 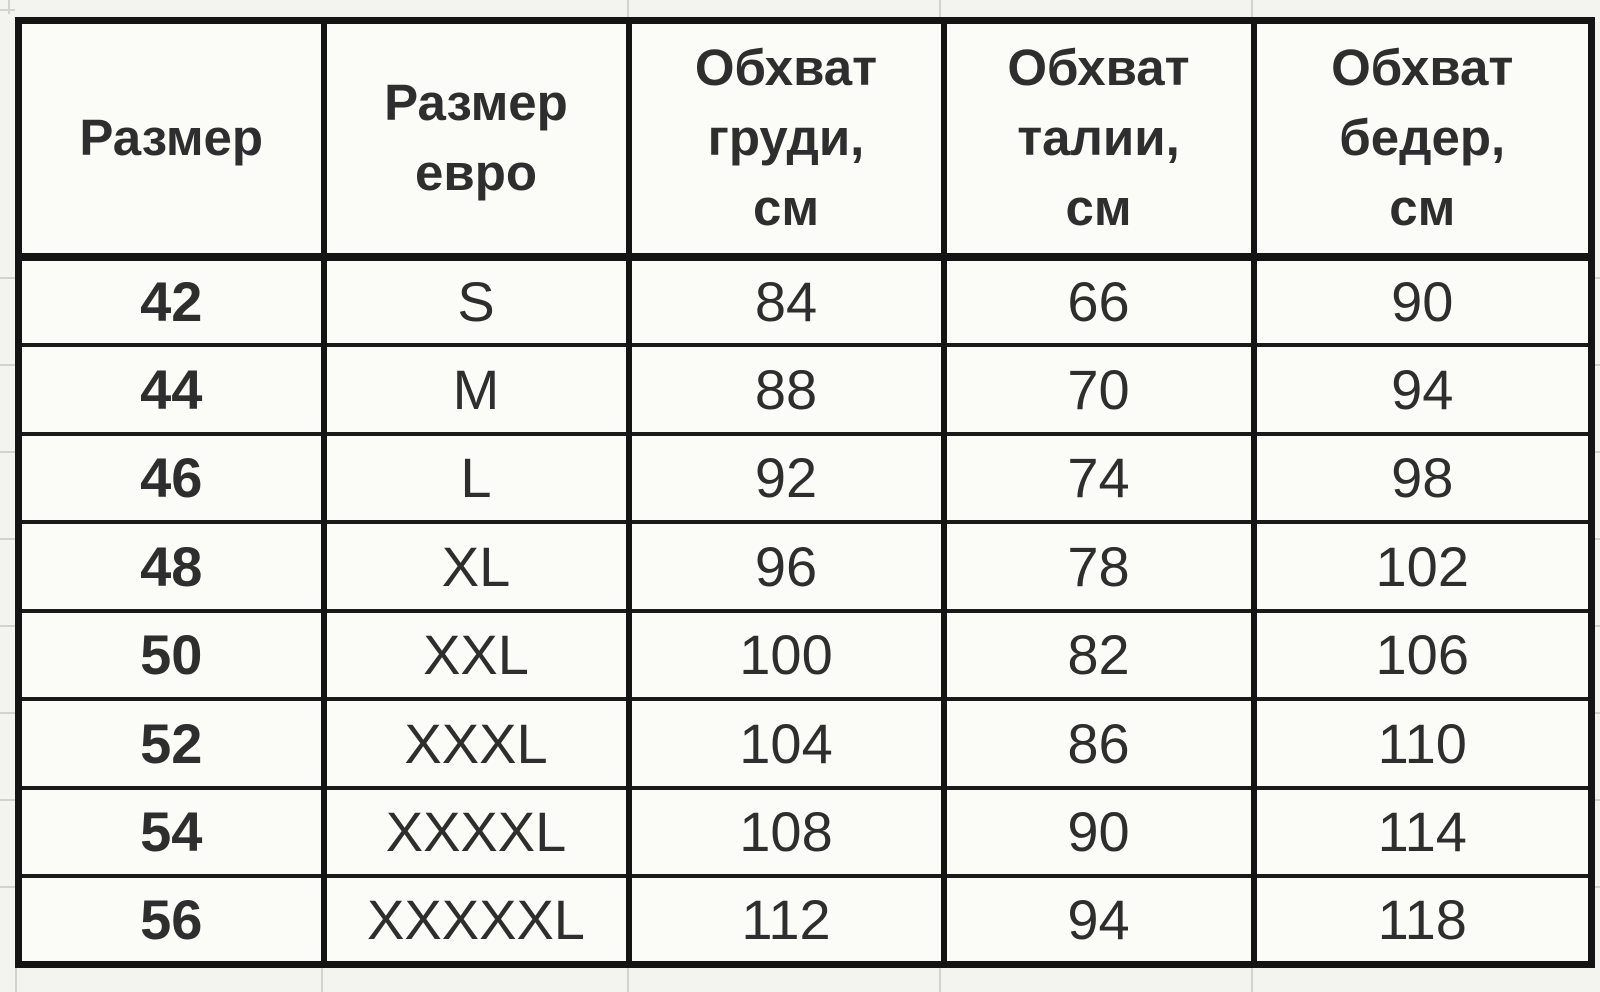 I want to click on column-header-hips: Обхват бедер, см, so click(x=1421, y=140).